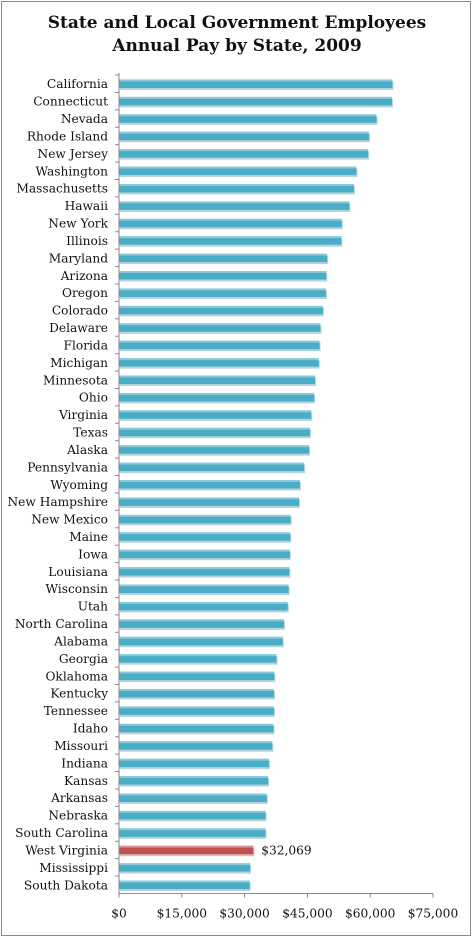 This screenshot has height=939, width=474. Describe the element at coordinates (234, 202) in the screenshot. I see `bar-highlight-hawaii` at that location.